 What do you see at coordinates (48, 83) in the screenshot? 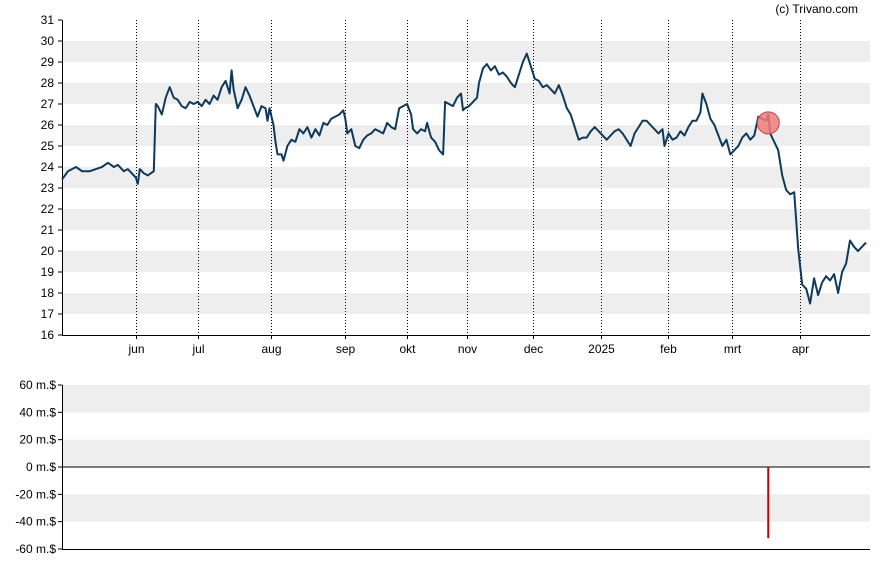
I see `price-y-tick-label: 28` at bounding box center [48, 83].